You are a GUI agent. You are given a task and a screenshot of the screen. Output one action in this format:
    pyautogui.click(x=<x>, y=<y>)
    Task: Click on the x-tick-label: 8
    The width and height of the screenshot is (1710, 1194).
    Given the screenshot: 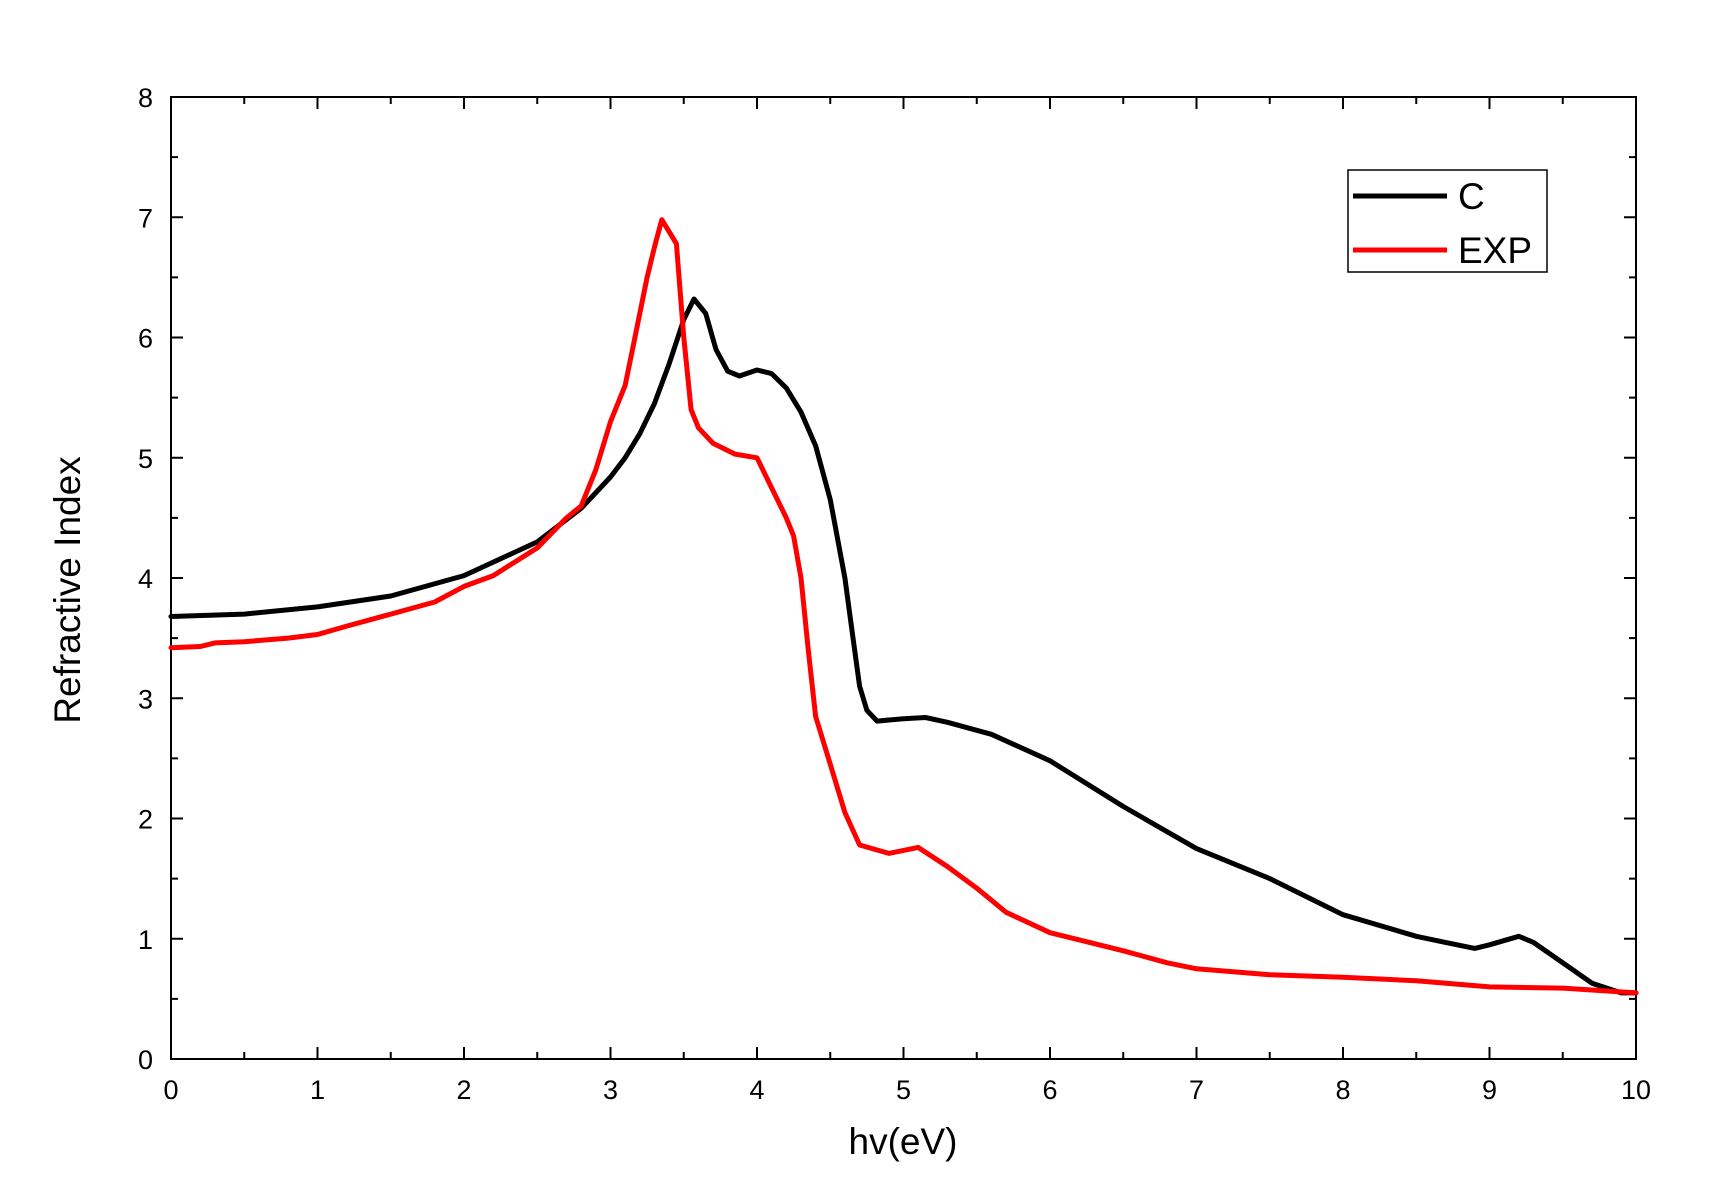 What is the action you would take?
    pyautogui.click(x=1342, y=1090)
    